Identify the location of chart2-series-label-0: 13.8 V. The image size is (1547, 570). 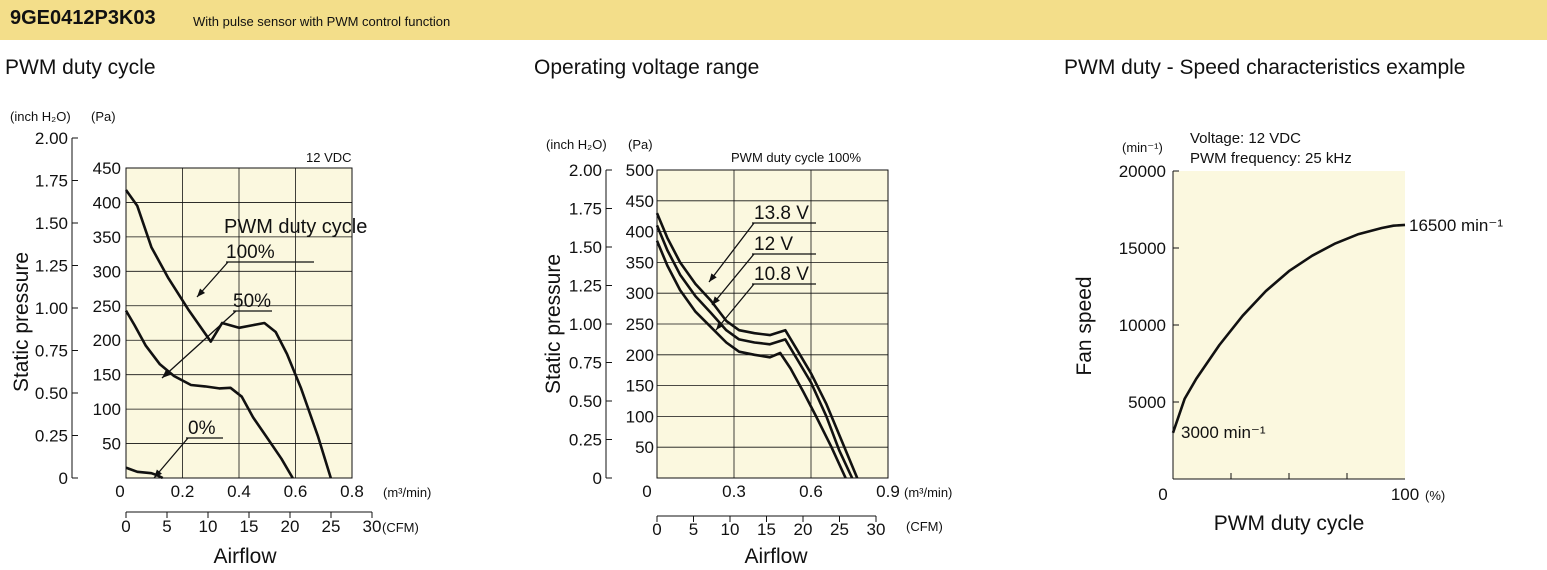
(781, 213).